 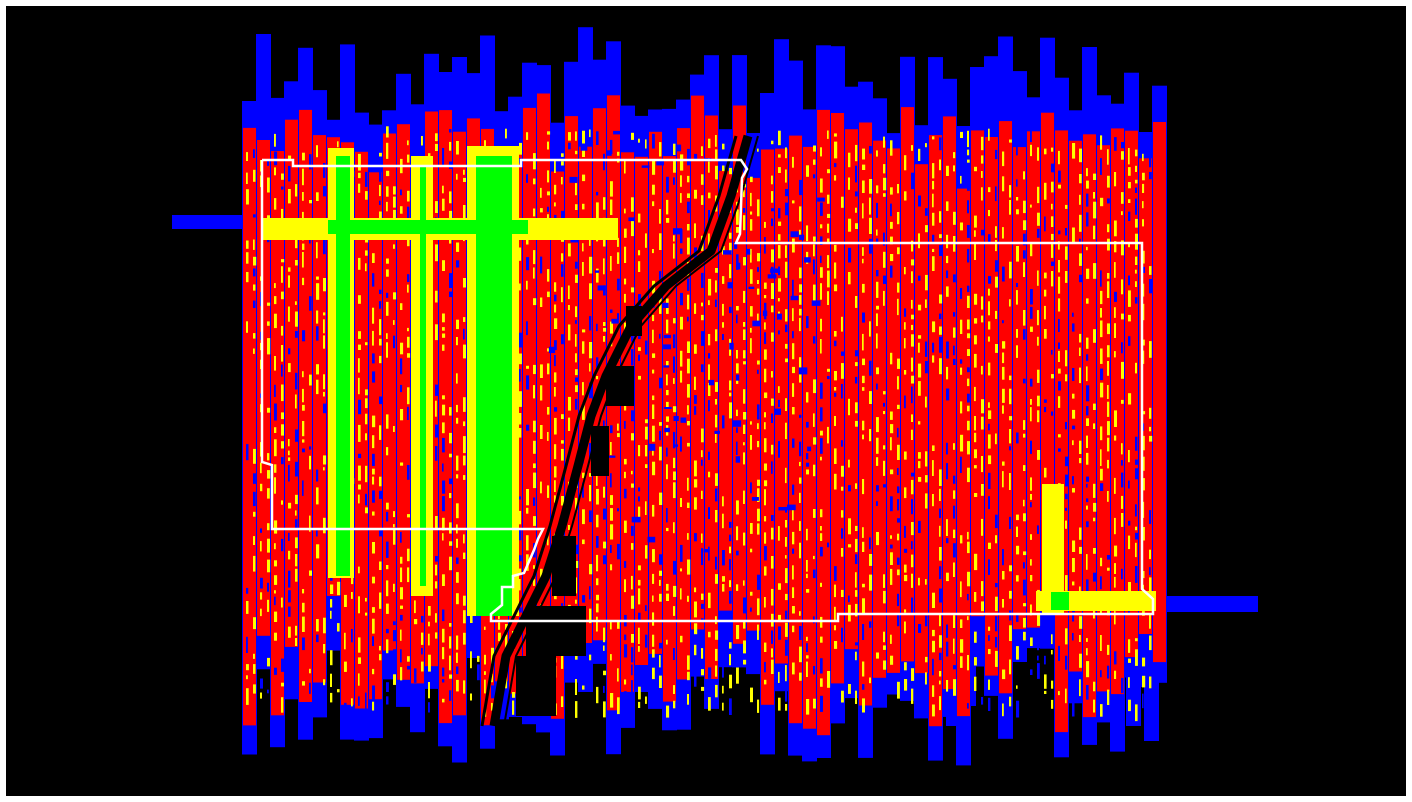 I want to click on river-pool, so click(x=536, y=686).